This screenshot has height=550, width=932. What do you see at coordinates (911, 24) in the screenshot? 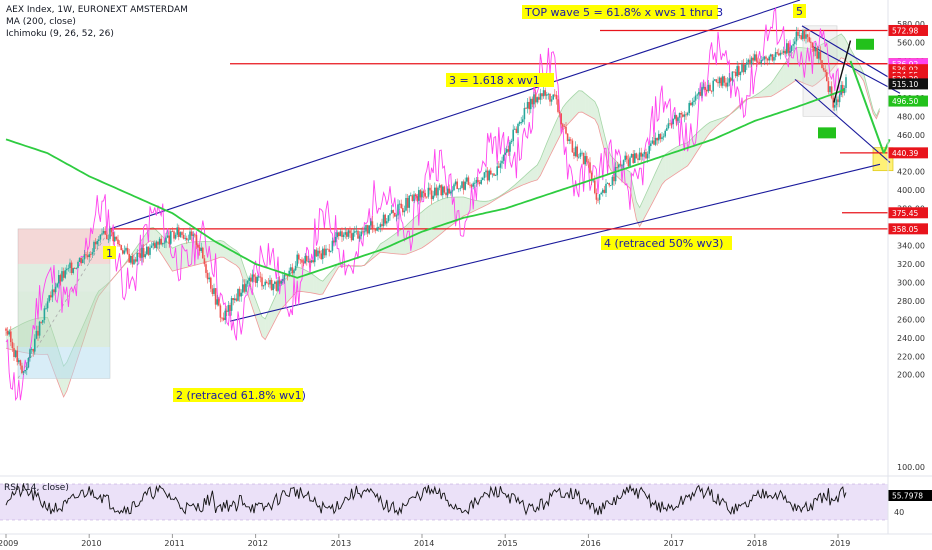
I see `y-tick-label: 580.00` at bounding box center [911, 24].